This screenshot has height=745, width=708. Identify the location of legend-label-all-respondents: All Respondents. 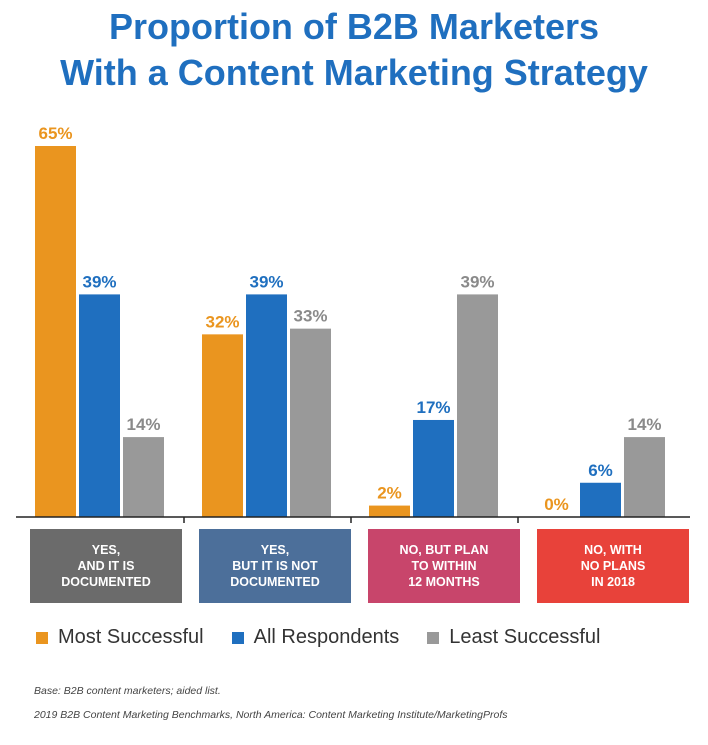
(326, 637).